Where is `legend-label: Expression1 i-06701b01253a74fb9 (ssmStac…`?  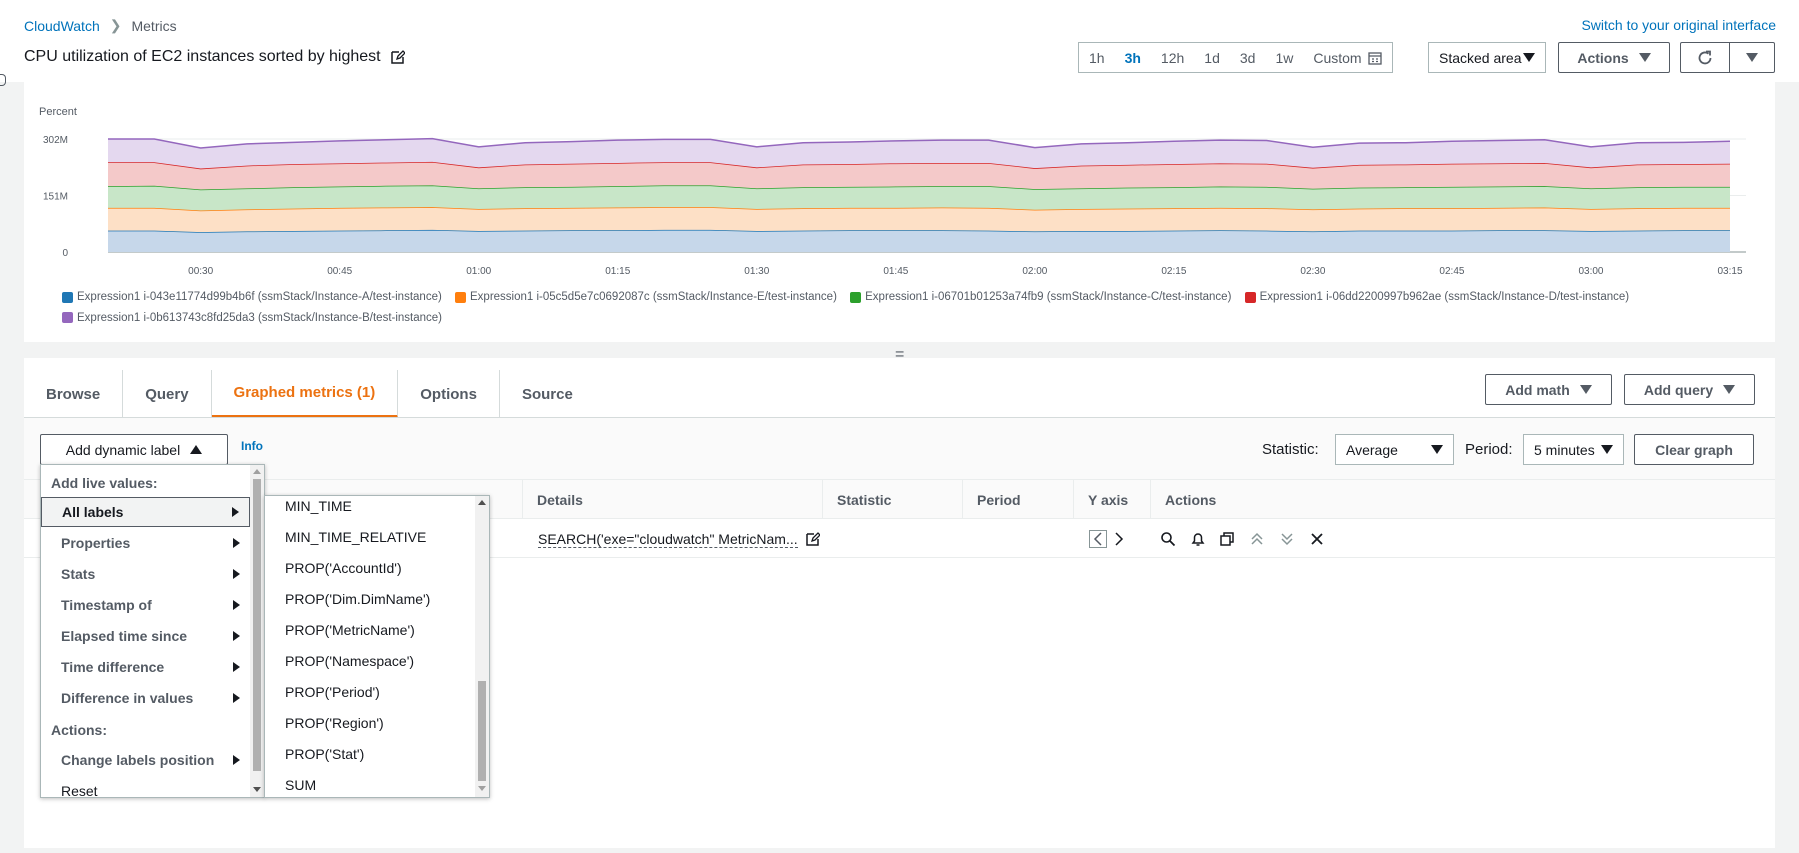 legend-label: Expression1 i-06701b01253a74fb9 (ssmStac… is located at coordinates (1048, 297).